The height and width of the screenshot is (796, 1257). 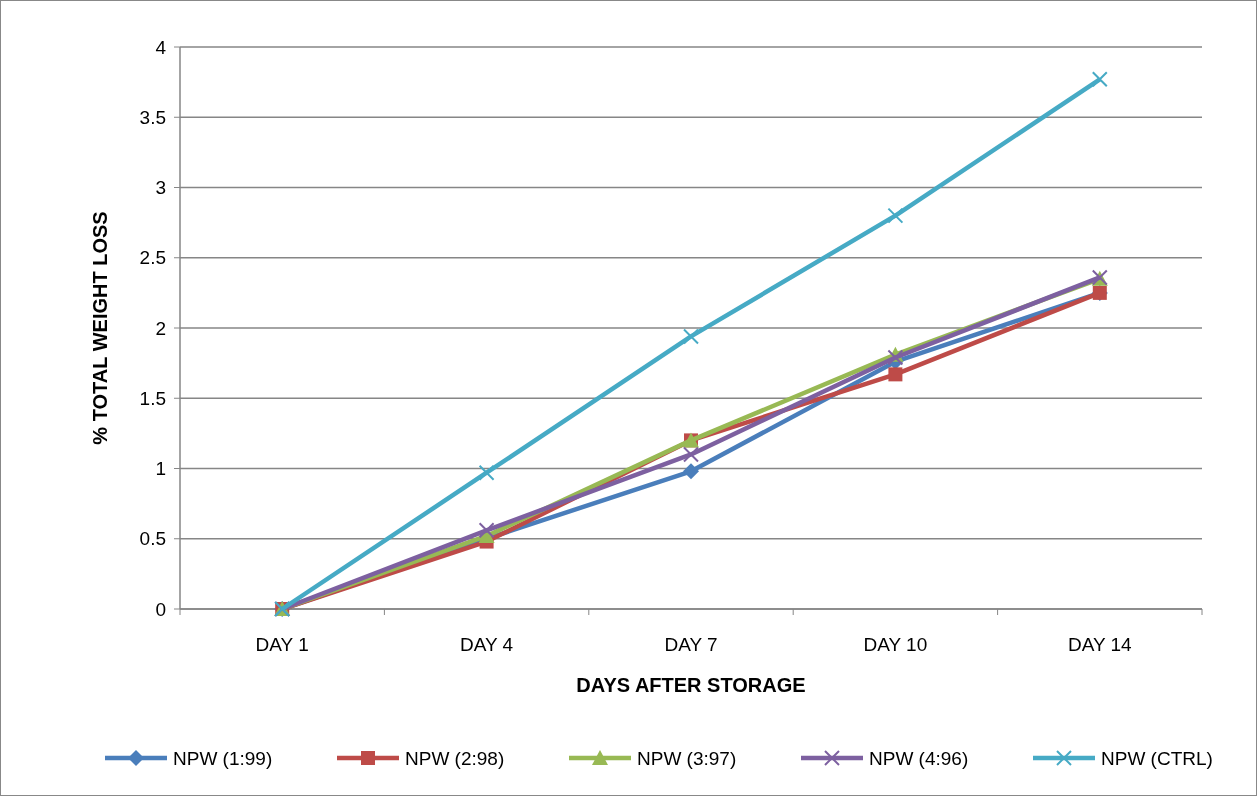 I want to click on x-axis-title: DAYS AFTER STORAGE, so click(x=691, y=685).